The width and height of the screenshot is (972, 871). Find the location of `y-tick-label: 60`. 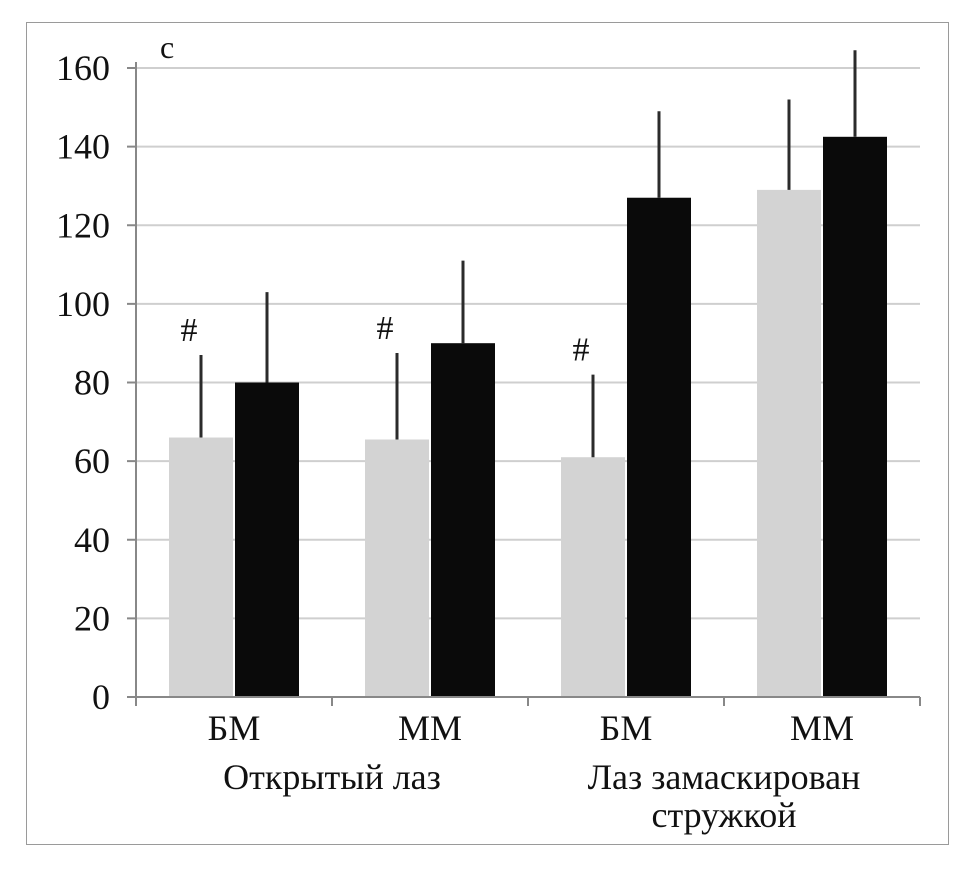

y-tick-label: 60 is located at coordinates (92, 461).